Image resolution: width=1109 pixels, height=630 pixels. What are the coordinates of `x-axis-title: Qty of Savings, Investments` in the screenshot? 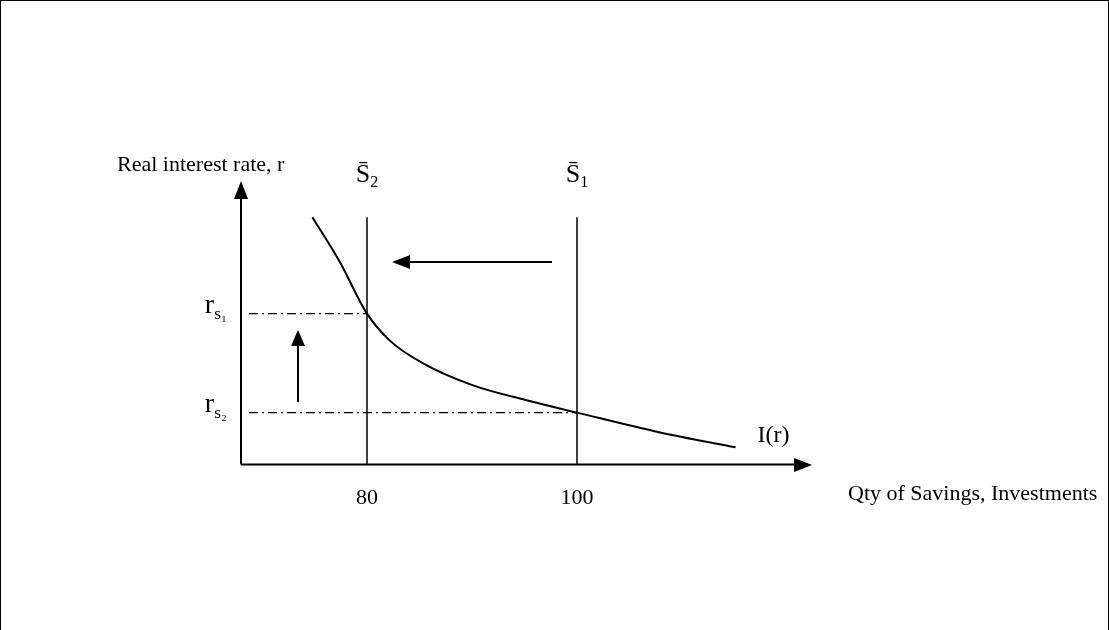 It's located at (973, 493).